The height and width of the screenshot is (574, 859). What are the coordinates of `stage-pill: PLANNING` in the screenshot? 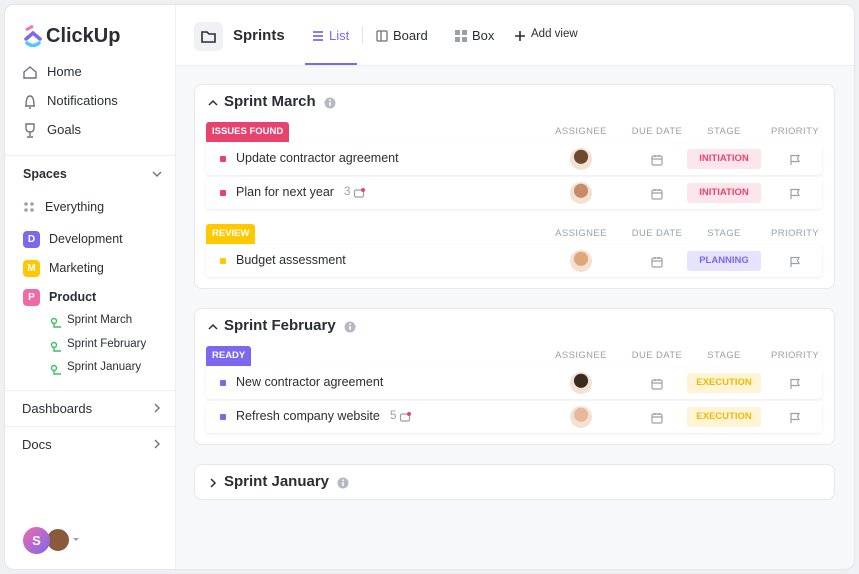 It's located at (724, 261).